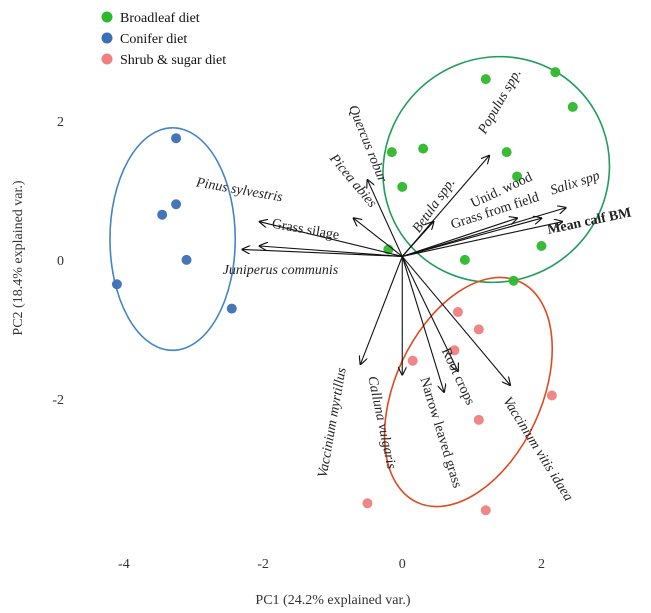  What do you see at coordinates (281, 270) in the screenshot?
I see `loading-label: Juniperus communis` at bounding box center [281, 270].